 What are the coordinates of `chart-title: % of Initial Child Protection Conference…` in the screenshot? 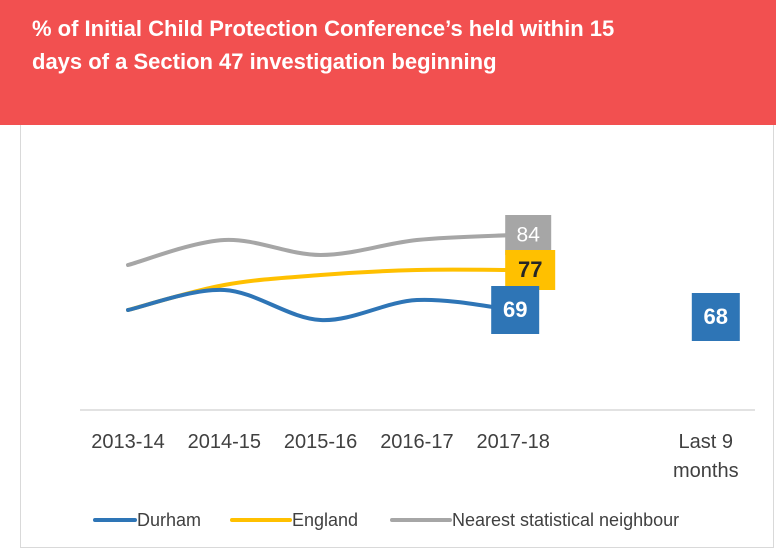 It's located at (323, 45).